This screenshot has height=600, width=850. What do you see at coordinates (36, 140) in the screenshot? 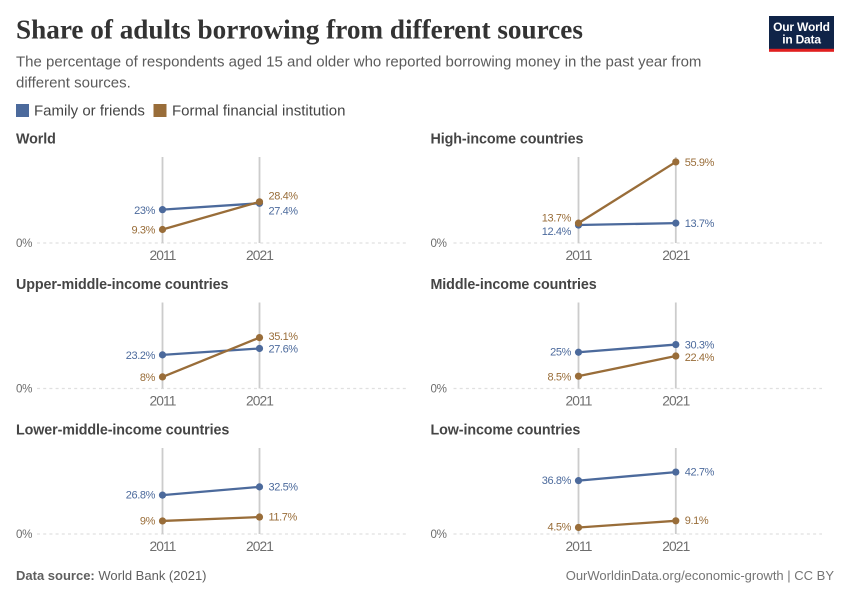
I see `svg-text: World` at bounding box center [36, 140].